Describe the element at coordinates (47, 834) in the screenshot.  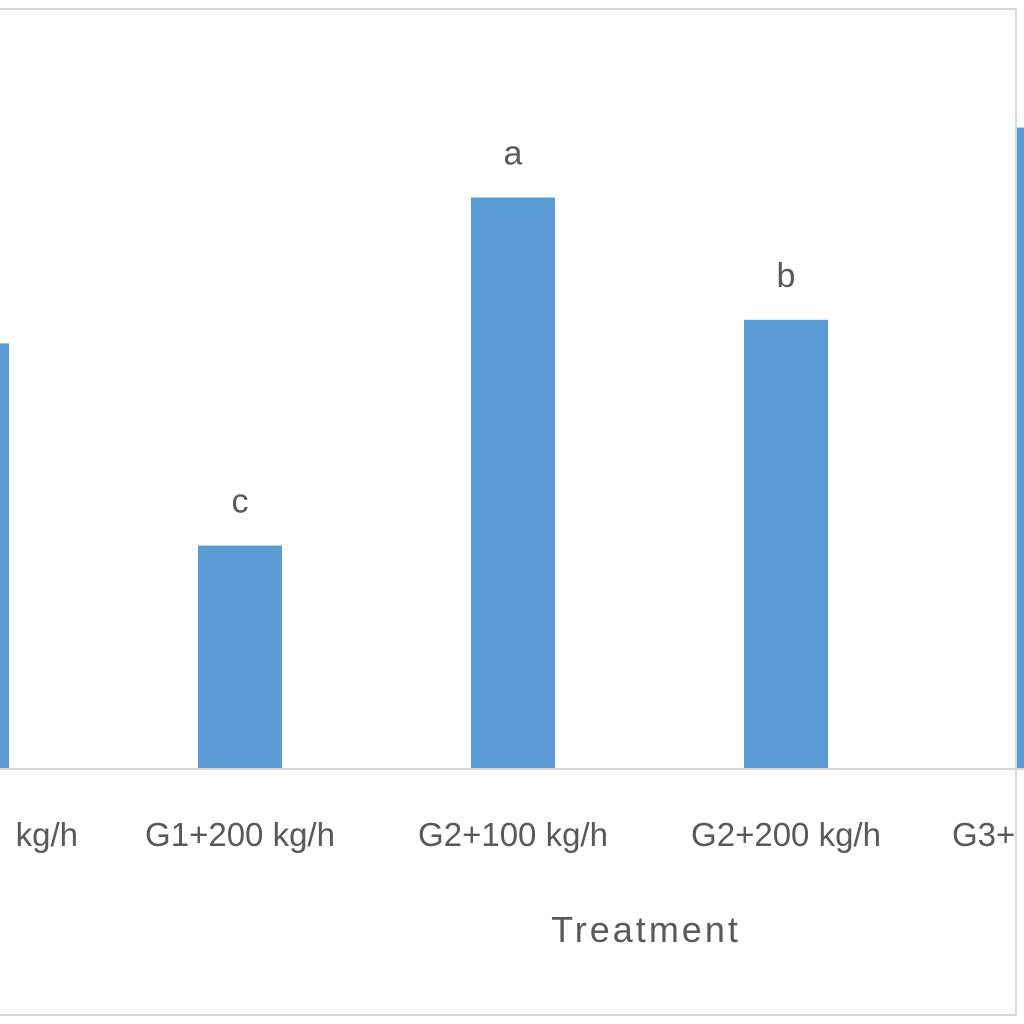
I see `x-tick-label-0: kg/h` at that location.